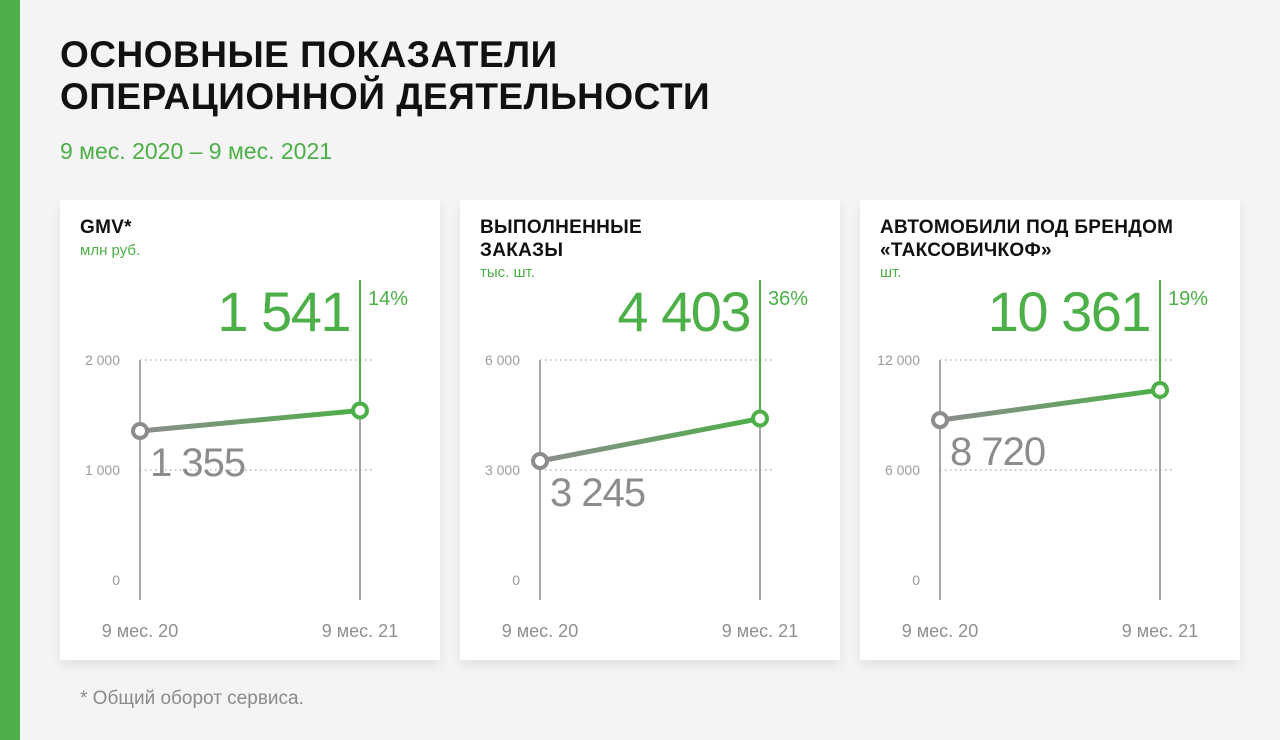 The height and width of the screenshot is (740, 1280). Describe the element at coordinates (192, 698) in the screenshot. I see `footnote: * Общий оборот сервиса.` at that location.